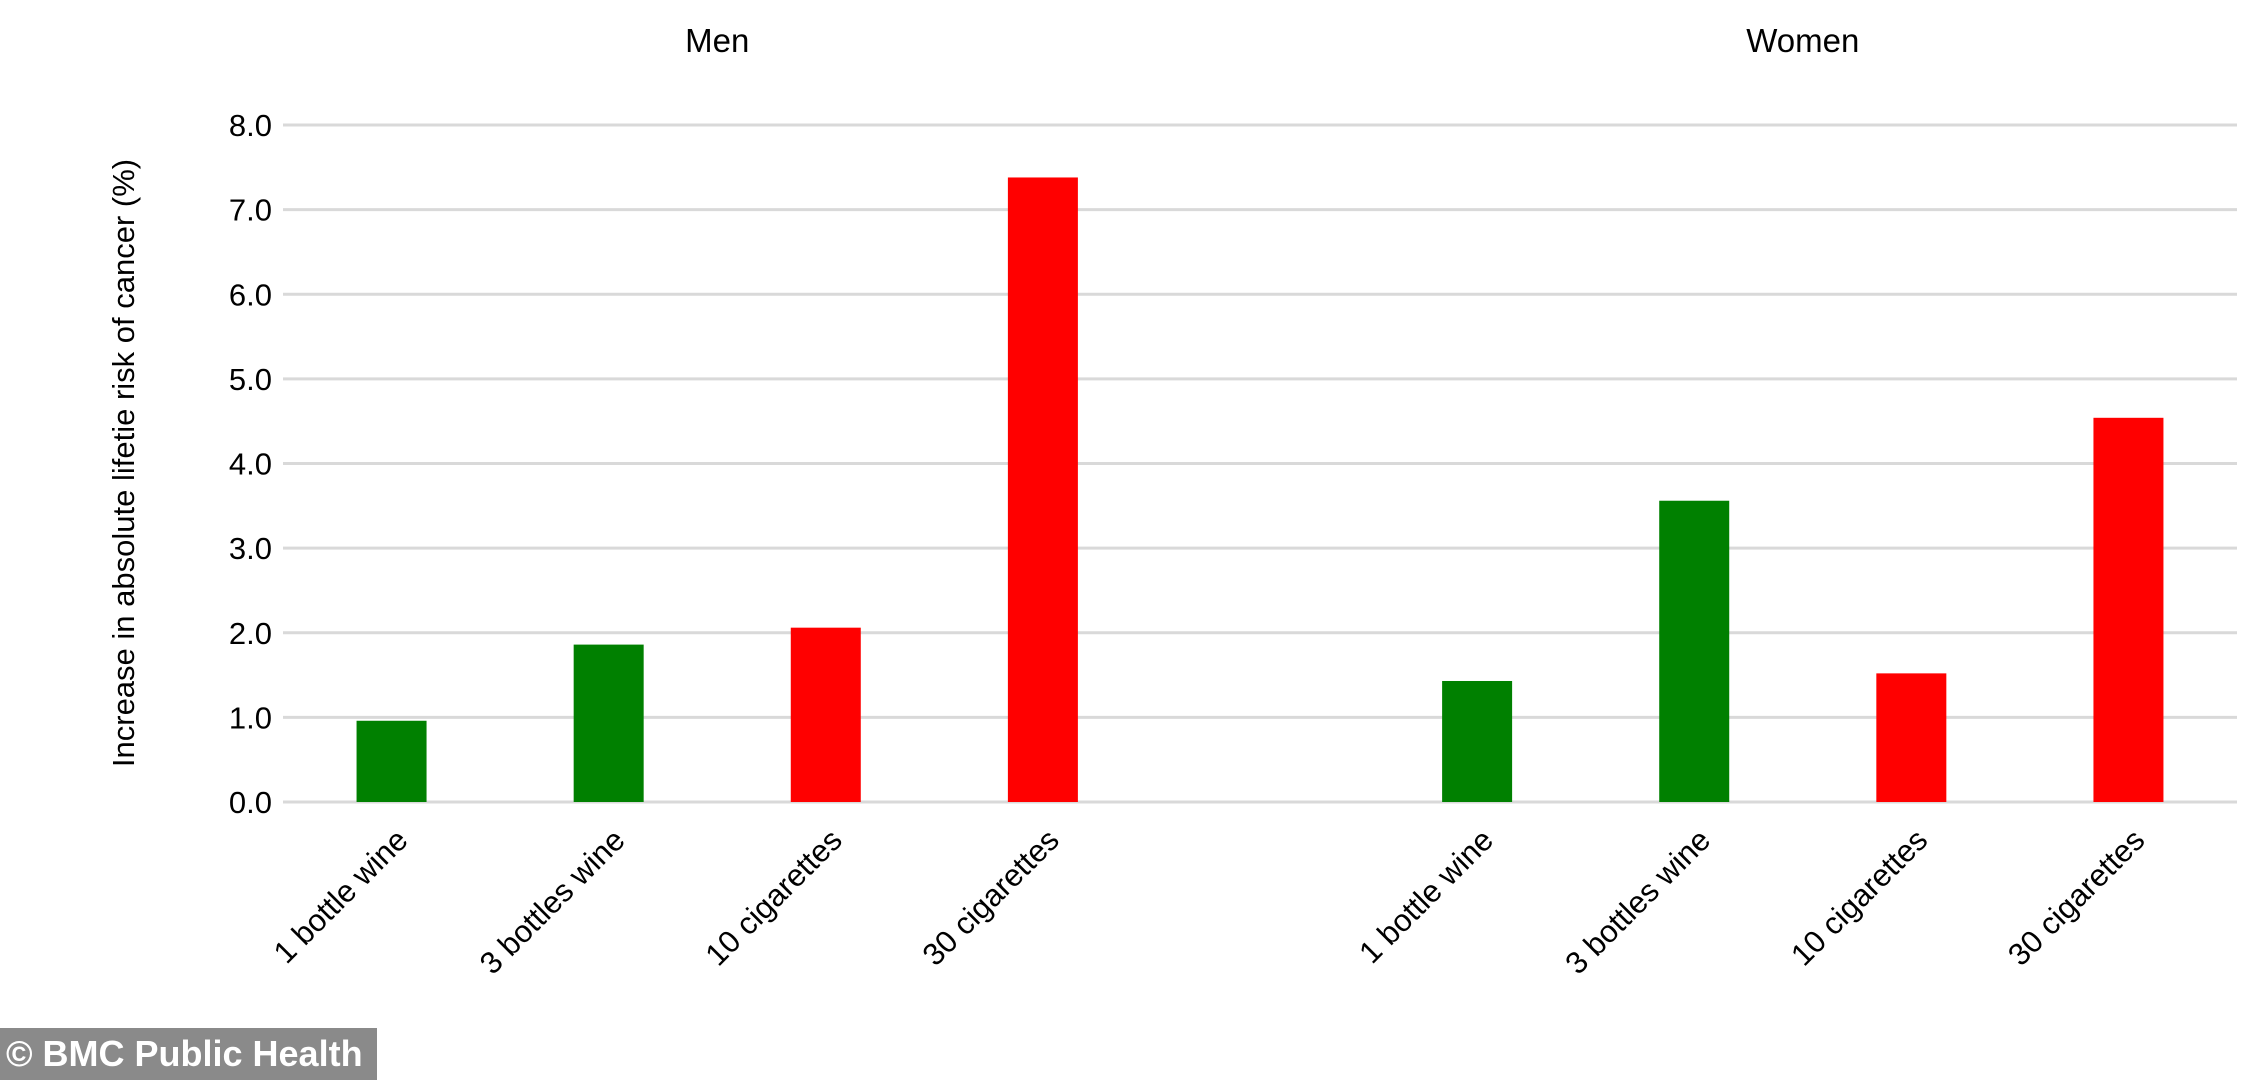 This screenshot has width=2241, height=1080. What do you see at coordinates (250, 125) in the screenshot?
I see `y-tick-label: 8.0` at bounding box center [250, 125].